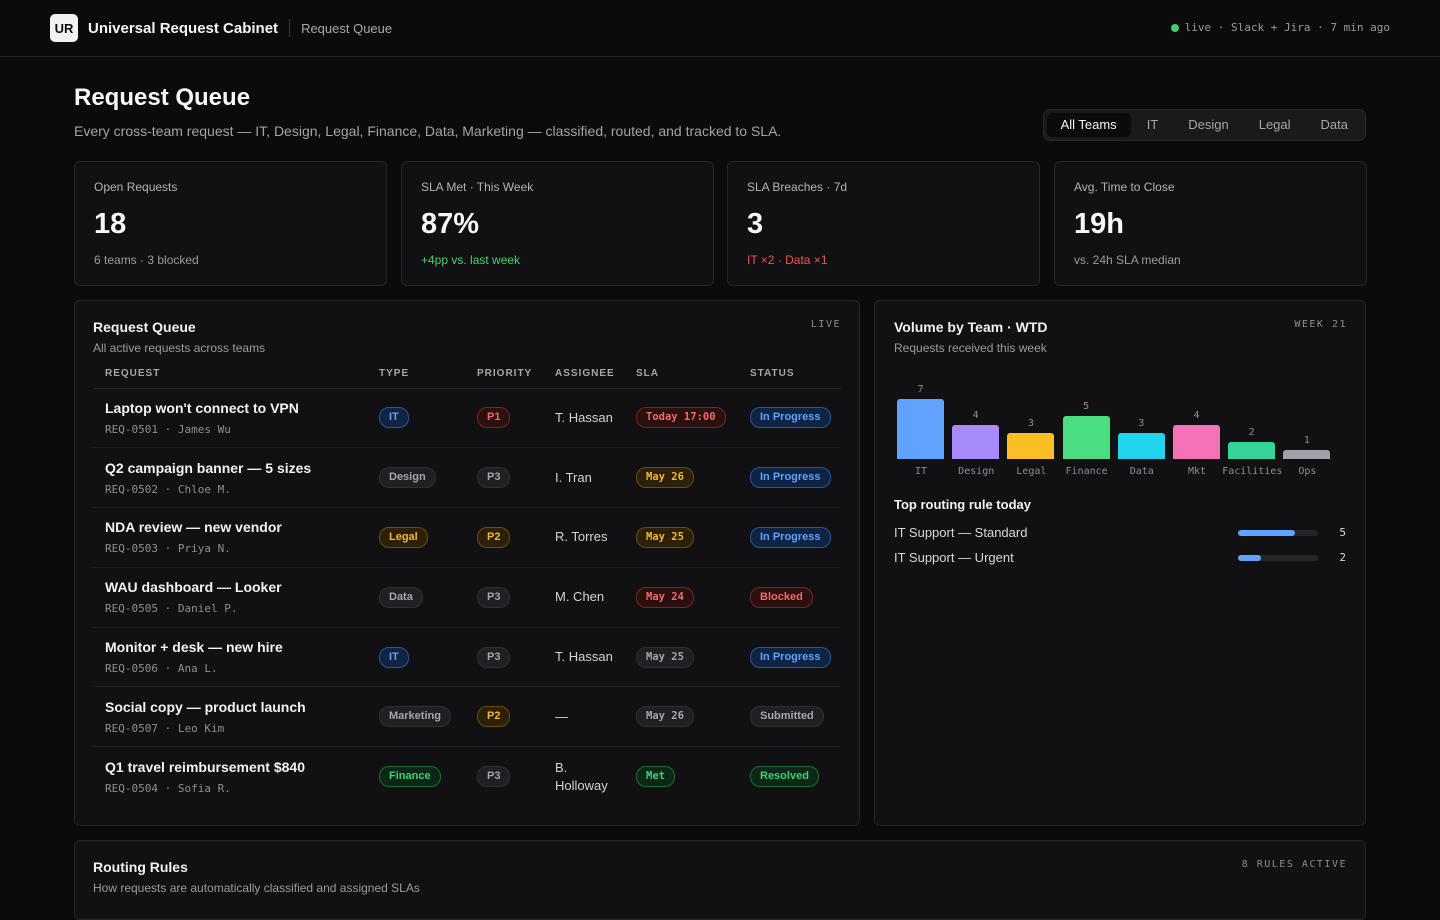  I want to click on bar-ops, so click(1307, 454).